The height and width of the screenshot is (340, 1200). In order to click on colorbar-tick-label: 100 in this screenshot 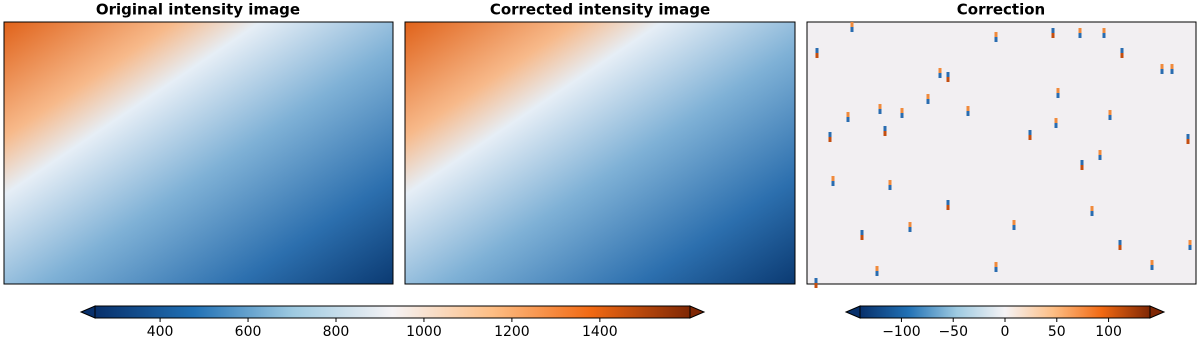, I will do `click(1108, 332)`.